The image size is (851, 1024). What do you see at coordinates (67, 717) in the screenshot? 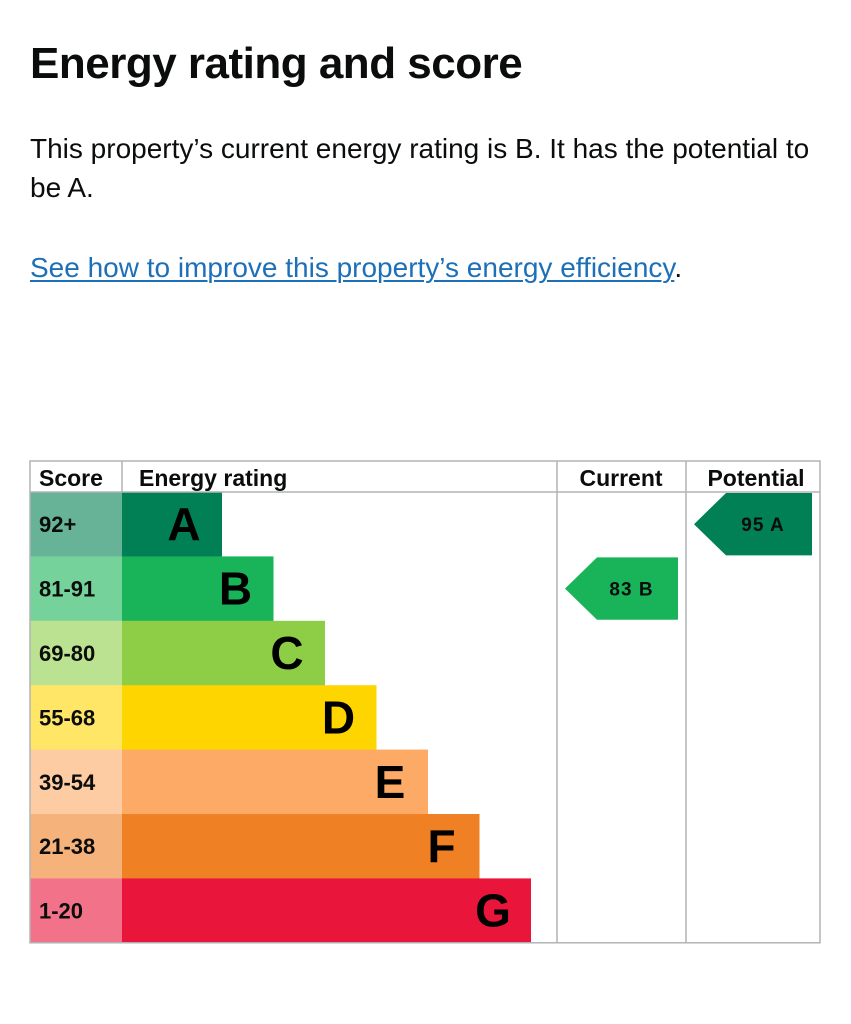
I see `score-range-d: 55-68` at bounding box center [67, 717].